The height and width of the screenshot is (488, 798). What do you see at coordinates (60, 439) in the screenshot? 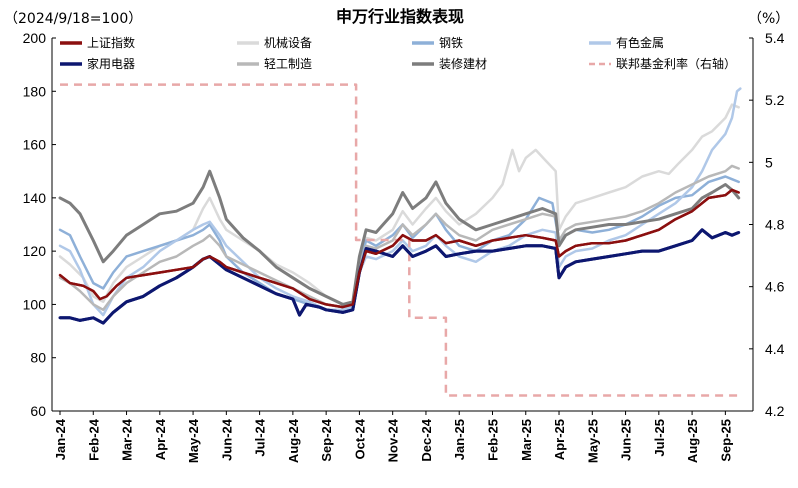
I see `x-tick-label: Jan-24` at bounding box center [60, 439].